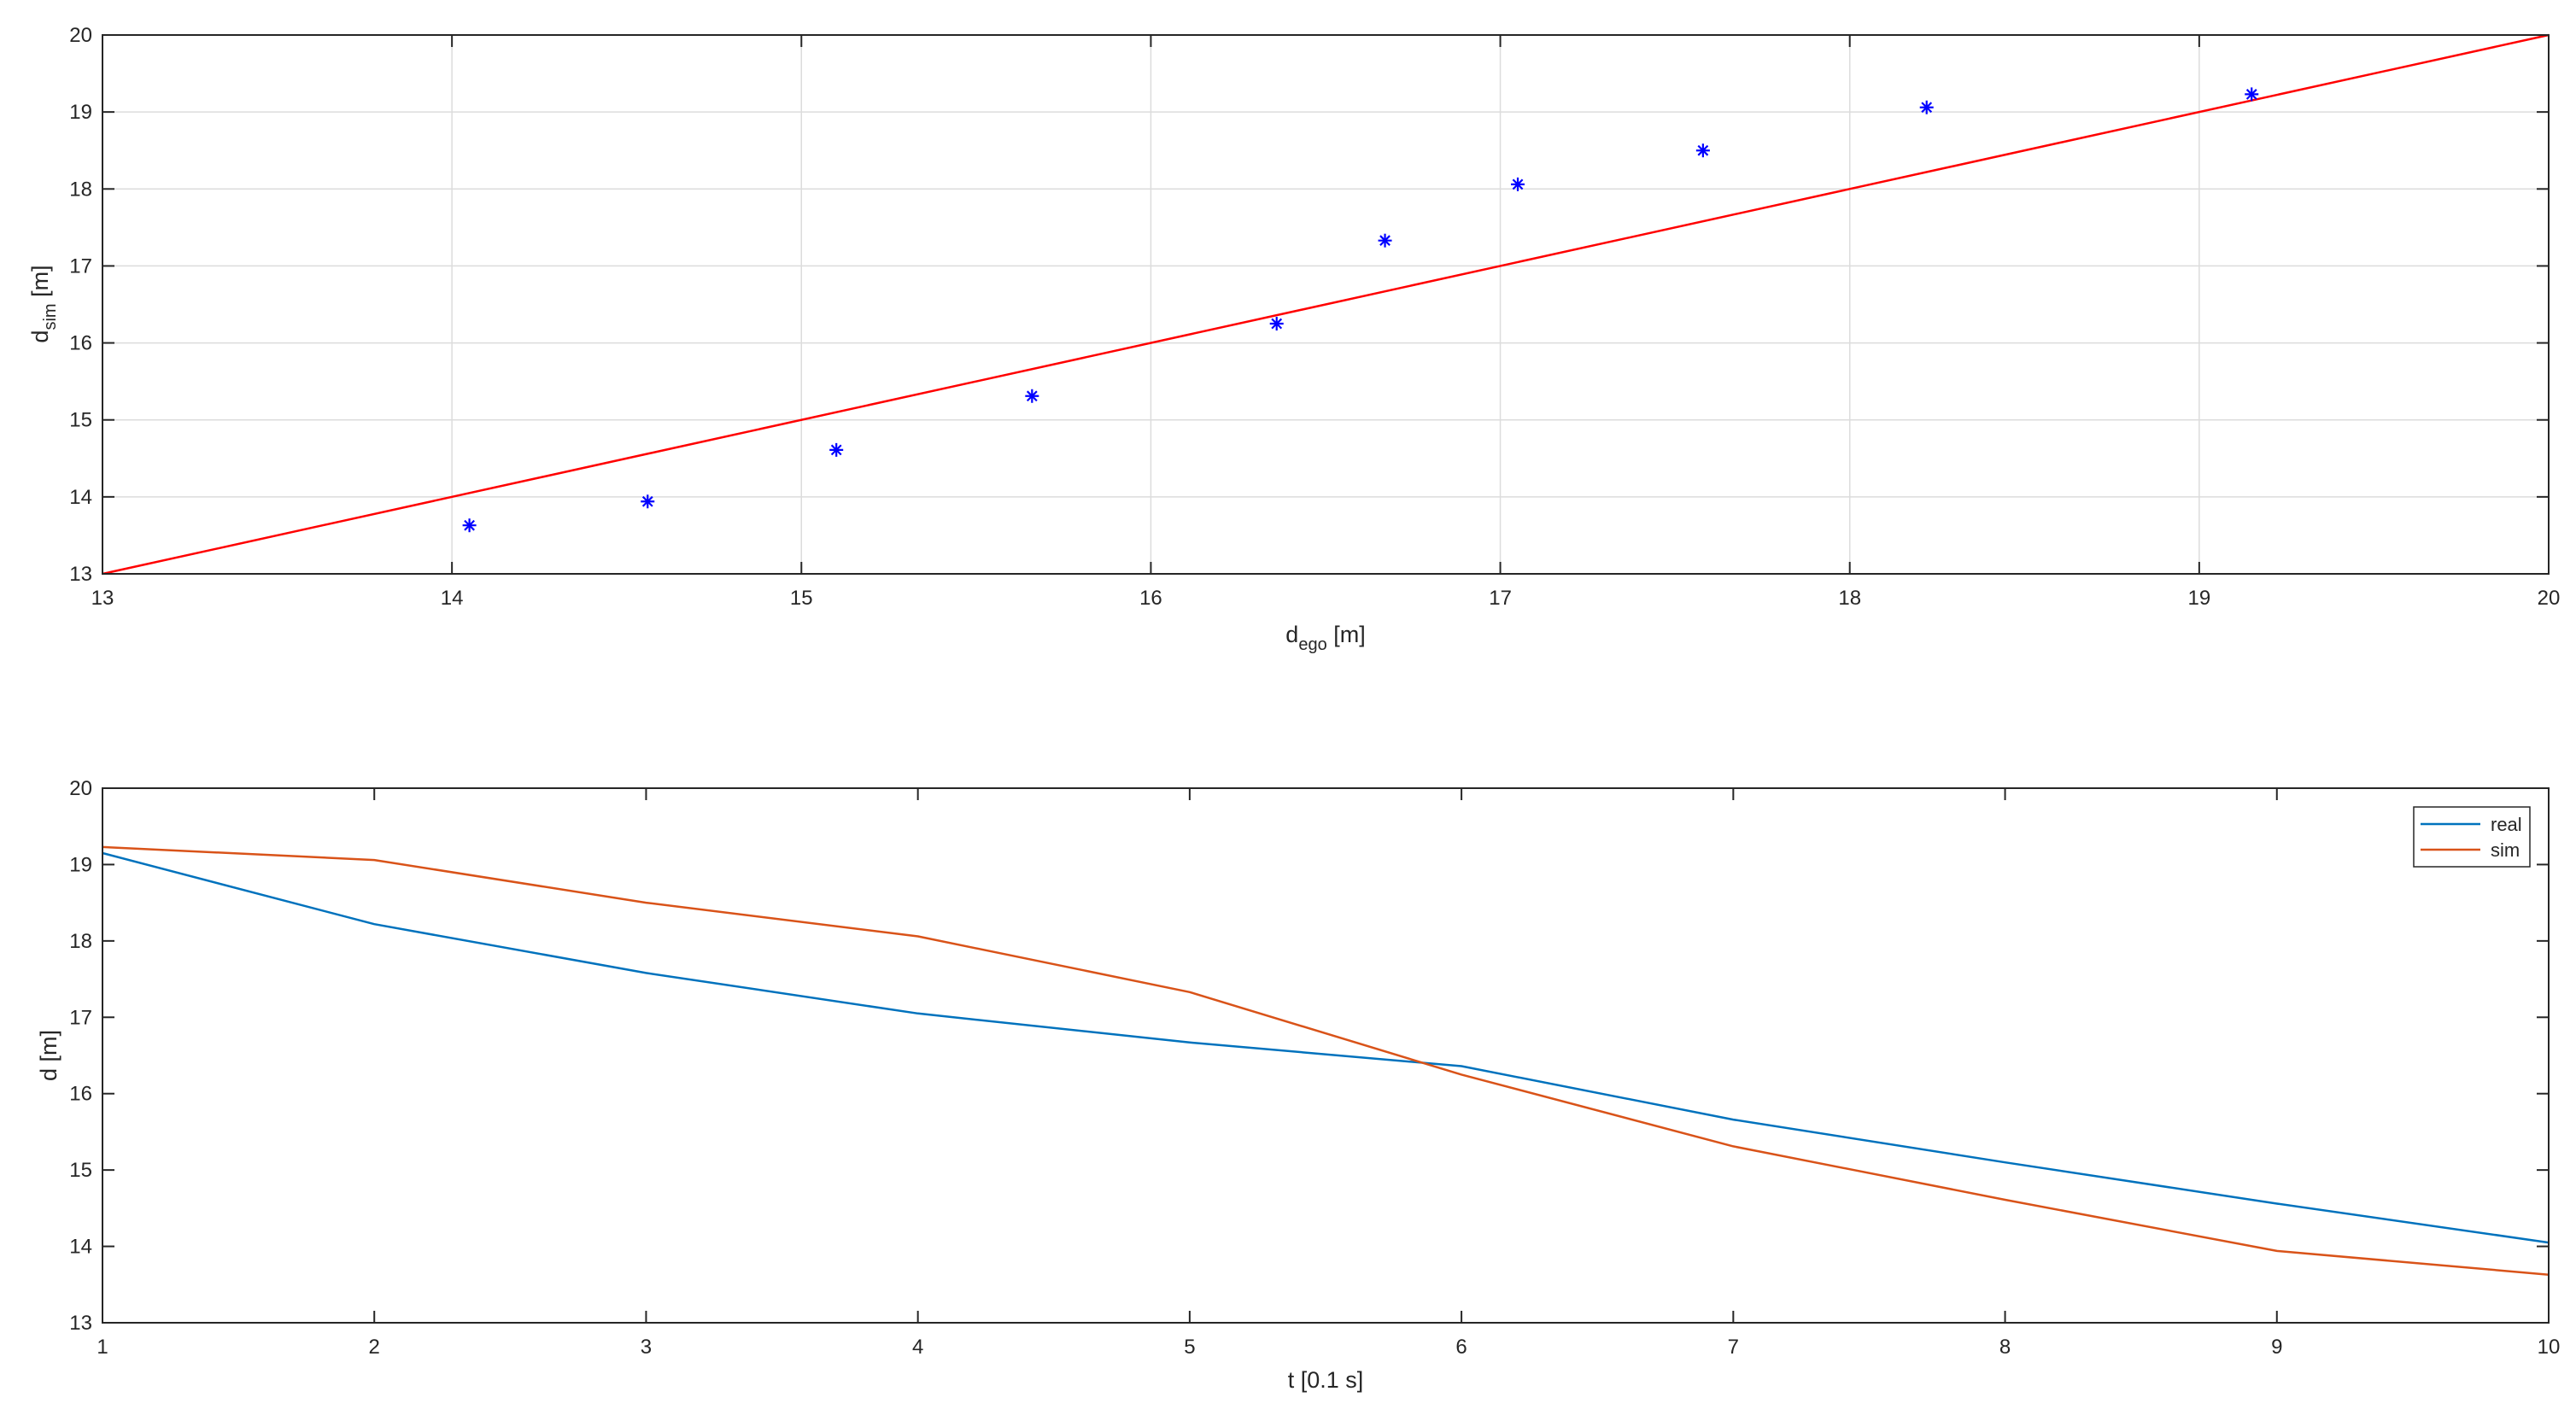  What do you see at coordinates (80, 1170) in the screenshot?
I see `plot2-y-tick-label: 15` at bounding box center [80, 1170].